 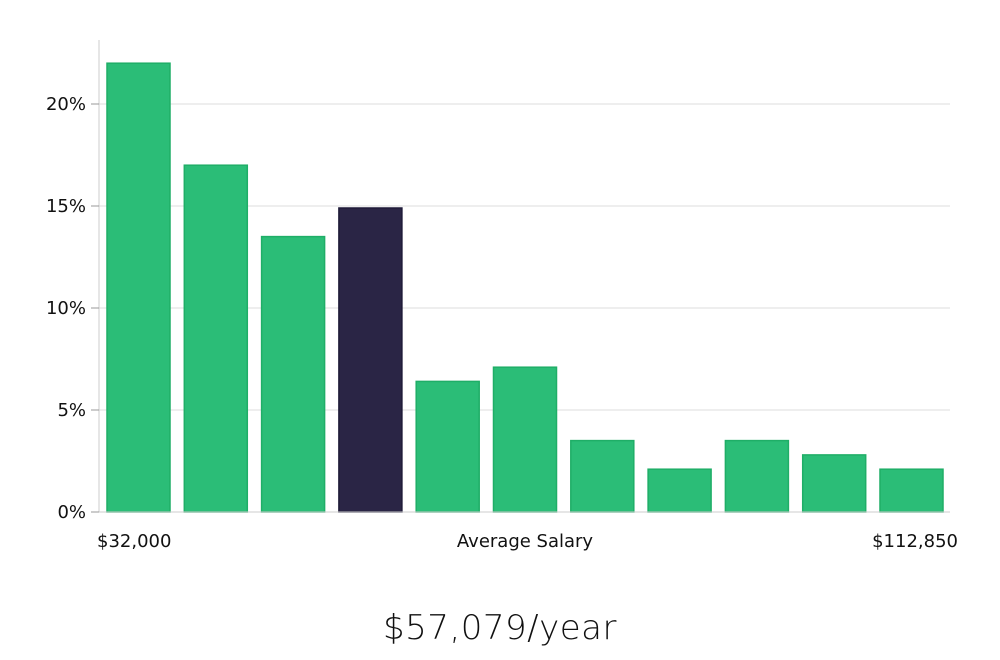 What do you see at coordinates (71, 512) in the screenshot?
I see `y-tick-label: 0%` at bounding box center [71, 512].